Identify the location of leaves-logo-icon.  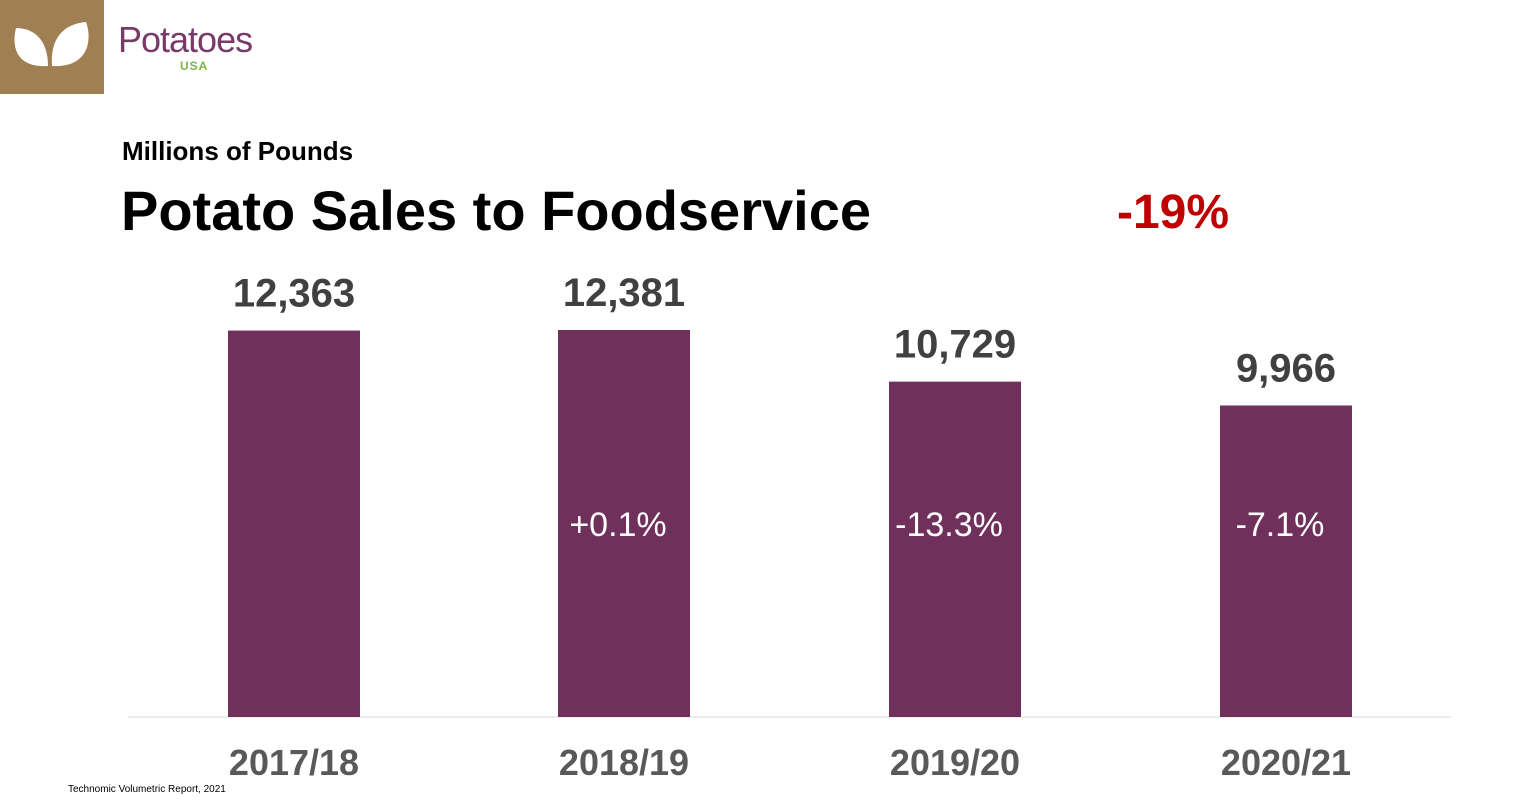
(51, 44).